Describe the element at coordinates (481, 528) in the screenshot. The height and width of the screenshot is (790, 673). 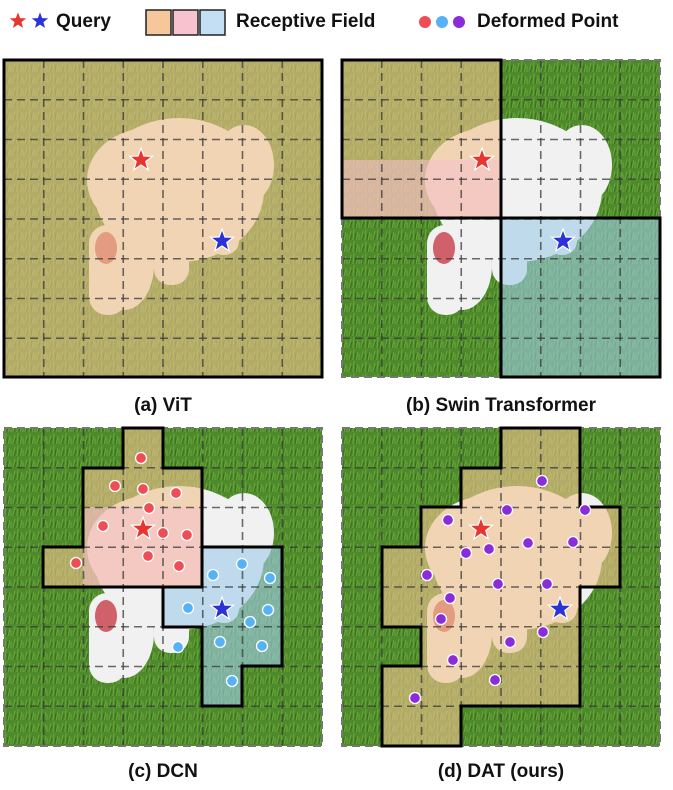
I see `dat-query-red-star-icon` at that location.